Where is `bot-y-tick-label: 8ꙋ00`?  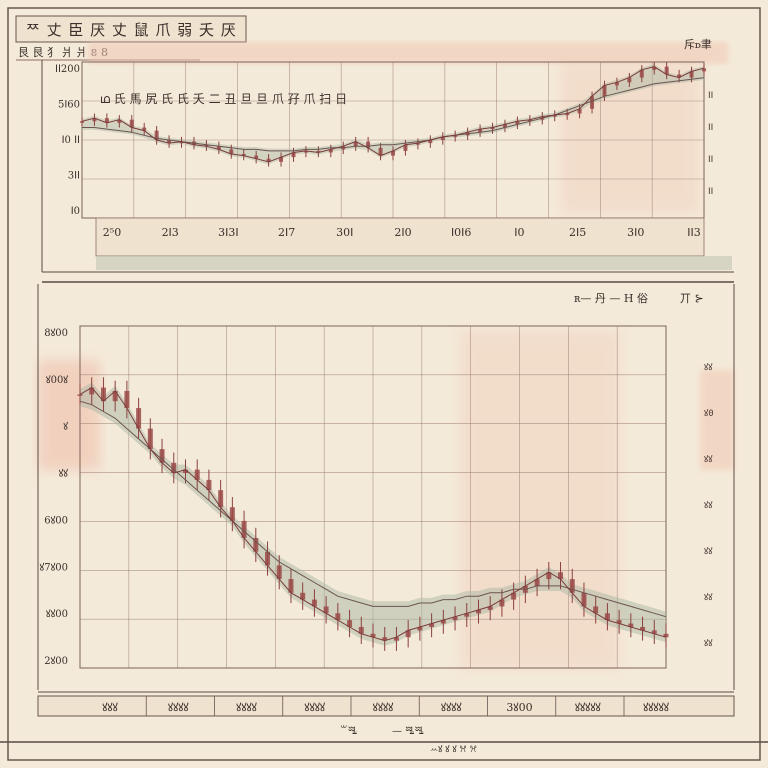 bot-y-tick-label: 8ꙋ00 is located at coordinates (56, 333).